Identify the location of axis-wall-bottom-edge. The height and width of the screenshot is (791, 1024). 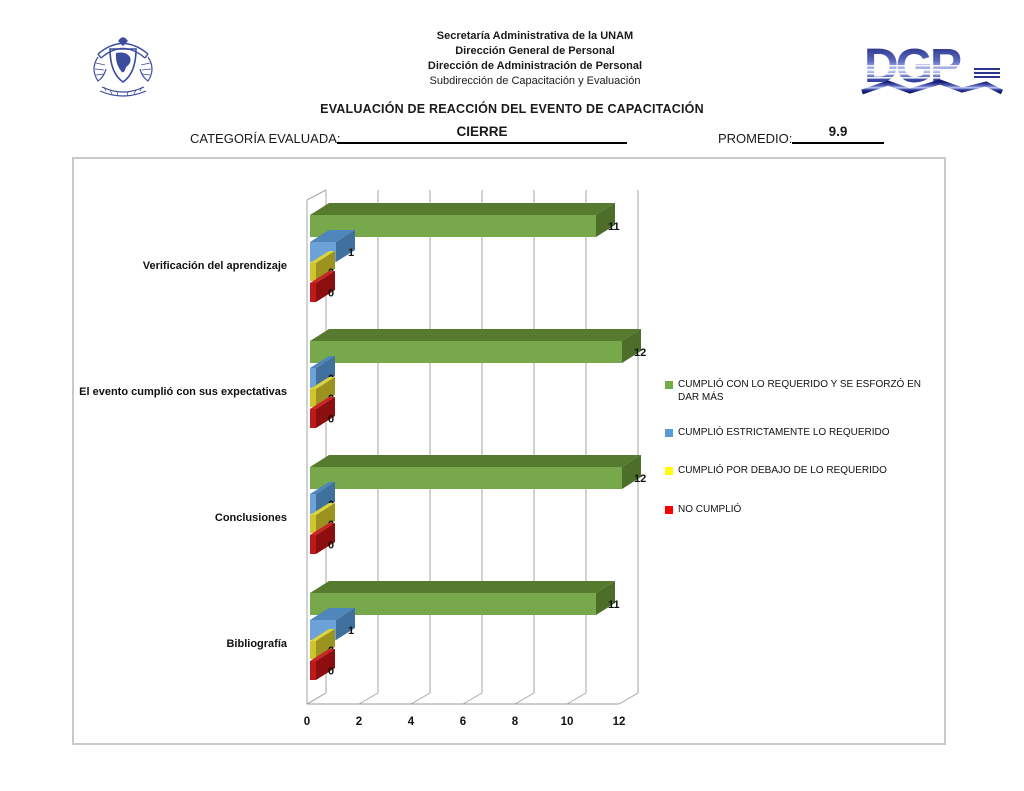
(316, 698).